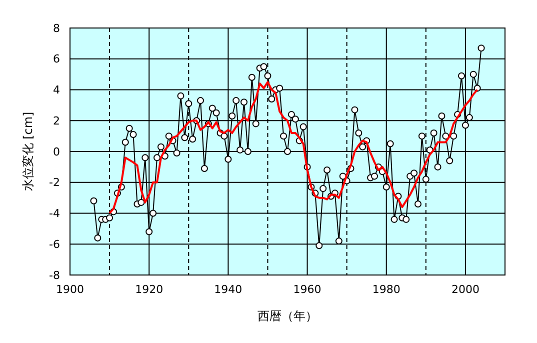 This screenshot has height=343, width=537. I want to click on x-tick-label: 1940, so click(228, 289).